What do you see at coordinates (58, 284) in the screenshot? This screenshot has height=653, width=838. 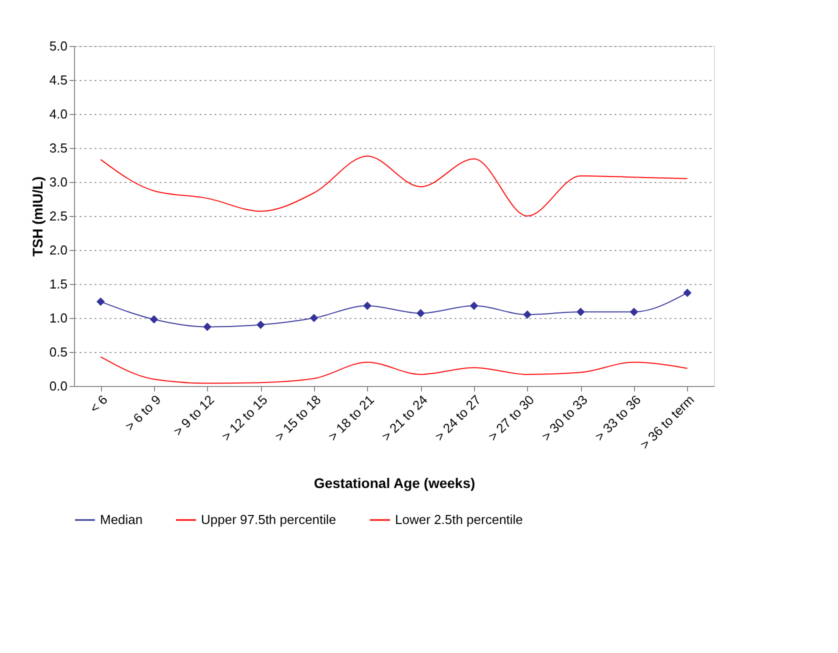 I see `y-tick-label: 1.5` at bounding box center [58, 284].